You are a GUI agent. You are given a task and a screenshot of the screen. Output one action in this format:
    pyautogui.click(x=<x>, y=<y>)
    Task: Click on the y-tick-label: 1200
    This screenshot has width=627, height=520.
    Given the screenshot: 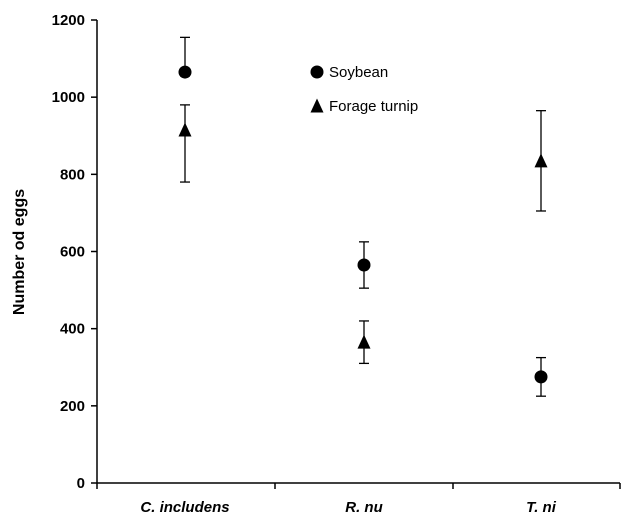 What is the action you would take?
    pyautogui.click(x=68, y=20)
    